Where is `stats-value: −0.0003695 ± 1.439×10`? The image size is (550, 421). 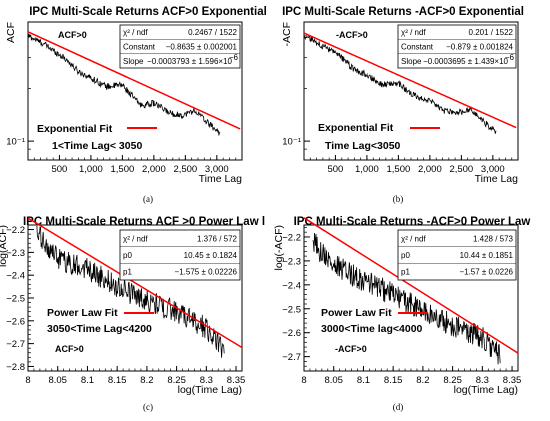
stats-value: −0.0003695 ± 1.439×10 is located at coordinates (465, 61).